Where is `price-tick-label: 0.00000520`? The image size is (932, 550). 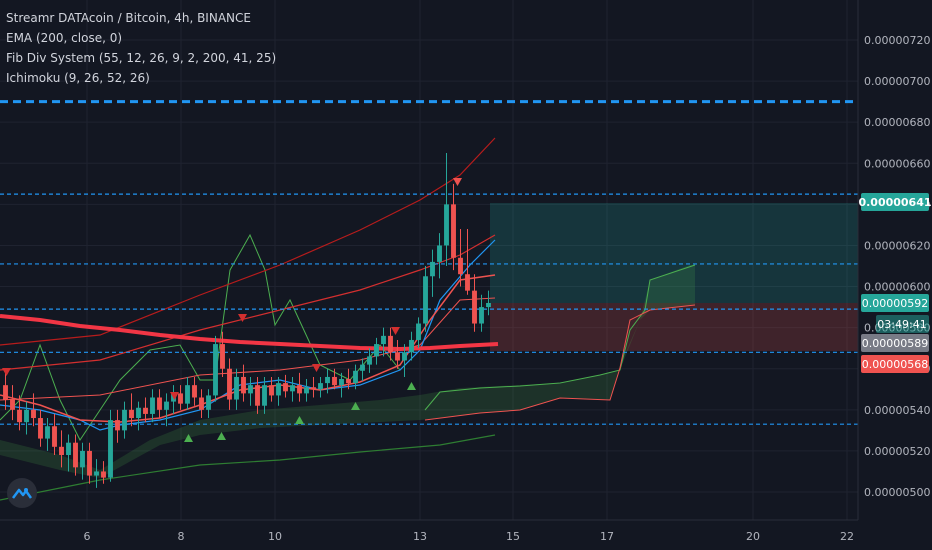 price-tick-label: 0.00000520 is located at coordinates (897, 451).